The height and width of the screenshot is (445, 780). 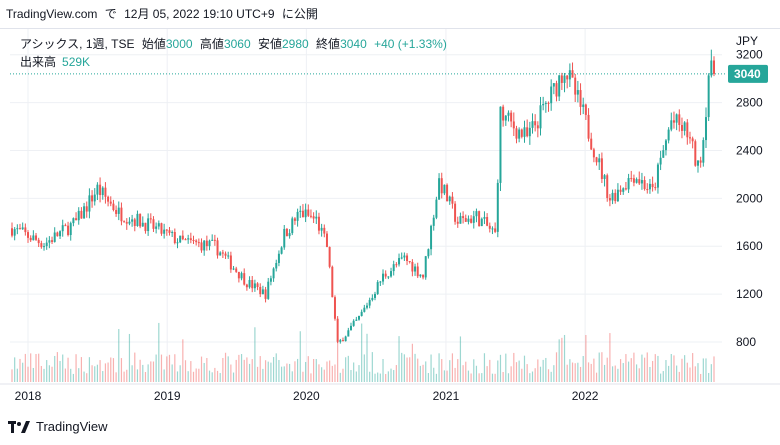 I want to click on tradingview-logo-icon, so click(x=19, y=426).